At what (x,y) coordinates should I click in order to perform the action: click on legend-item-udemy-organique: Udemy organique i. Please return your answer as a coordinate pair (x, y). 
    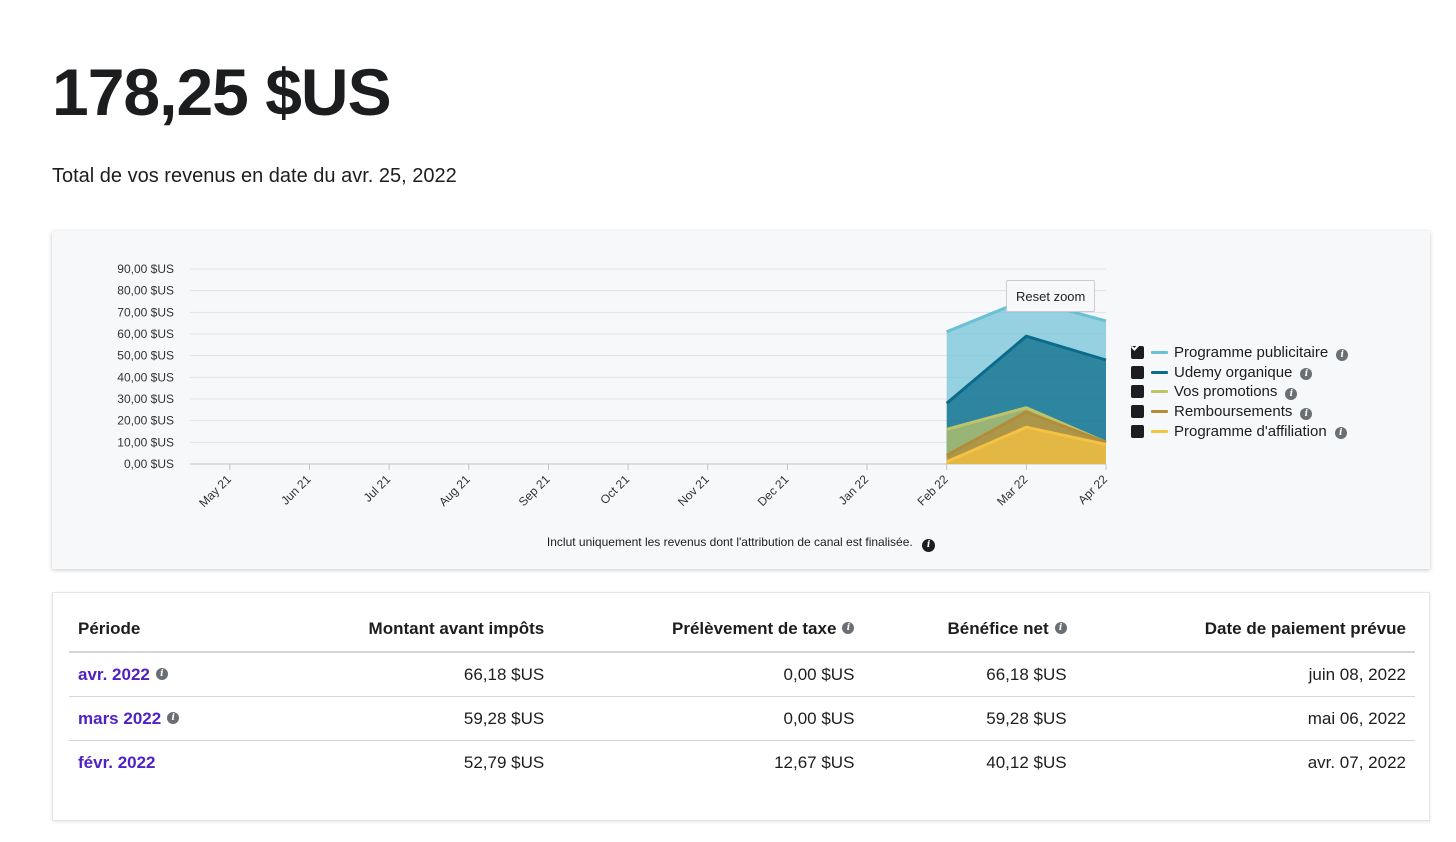
    Looking at the image, I should click on (1239, 363).